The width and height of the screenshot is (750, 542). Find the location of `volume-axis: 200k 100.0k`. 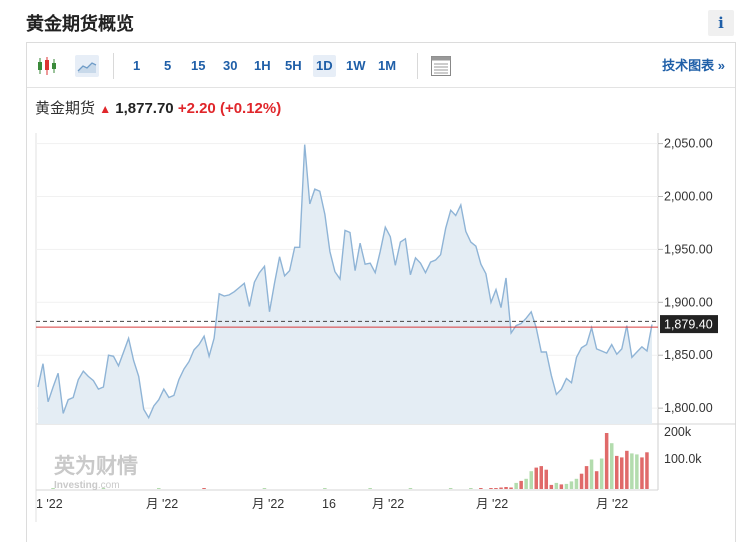

volume-axis: 200k 100.0k is located at coordinates (683, 445).